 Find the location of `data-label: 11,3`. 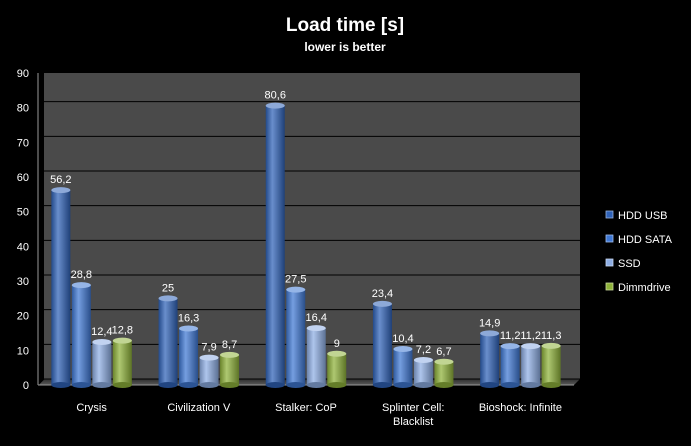

data-label: 11,3 is located at coordinates (551, 336).